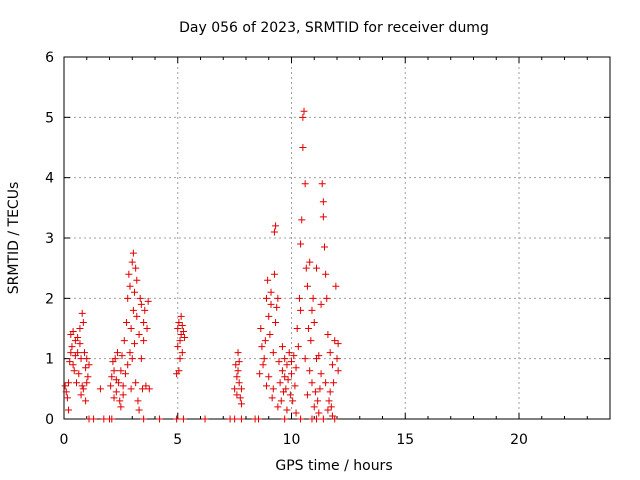 The width and height of the screenshot is (640, 480). I want to click on y-tick-label: 0, so click(49, 420).